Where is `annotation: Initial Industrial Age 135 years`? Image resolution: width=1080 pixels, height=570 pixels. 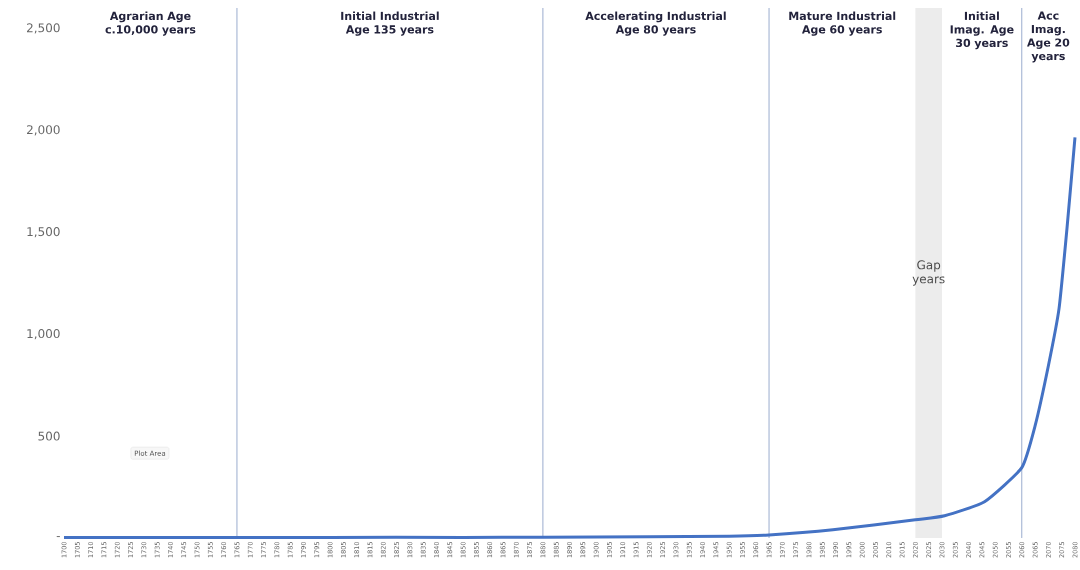
annotation: Initial Industrial Age 135 years is located at coordinates (390, 23).